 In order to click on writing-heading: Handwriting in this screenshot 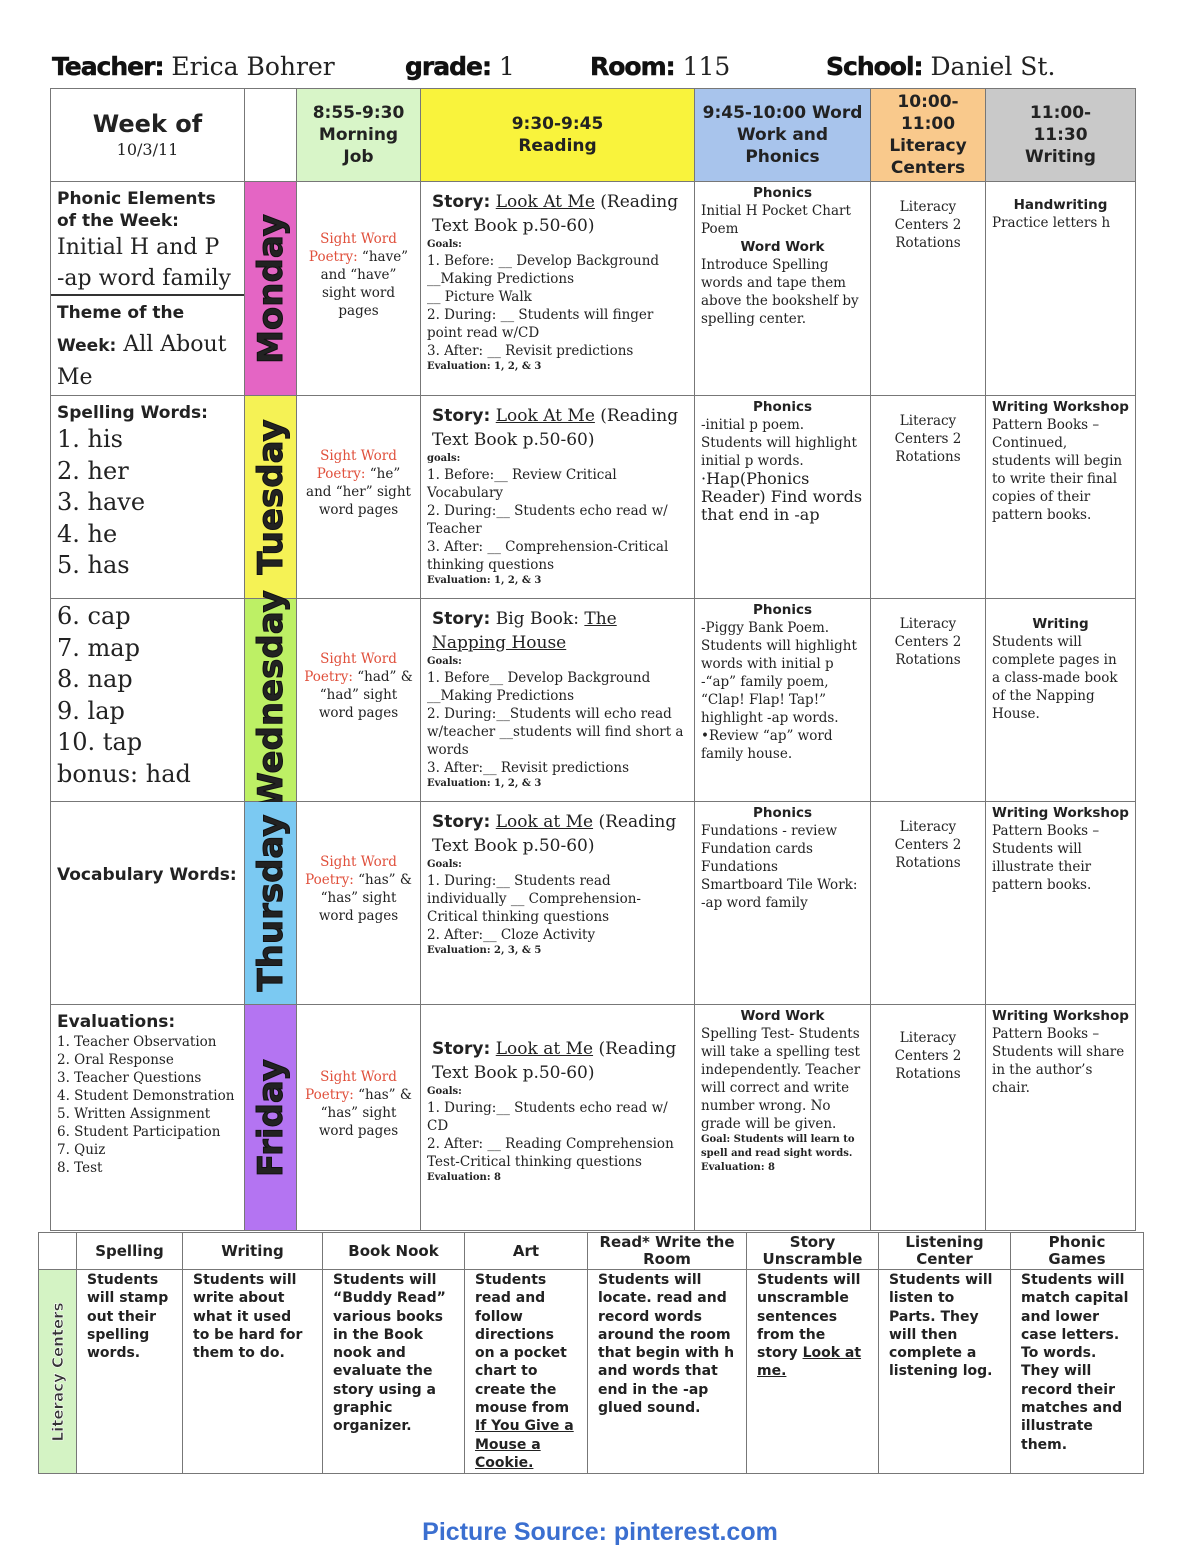, I will do `click(1060, 205)`.